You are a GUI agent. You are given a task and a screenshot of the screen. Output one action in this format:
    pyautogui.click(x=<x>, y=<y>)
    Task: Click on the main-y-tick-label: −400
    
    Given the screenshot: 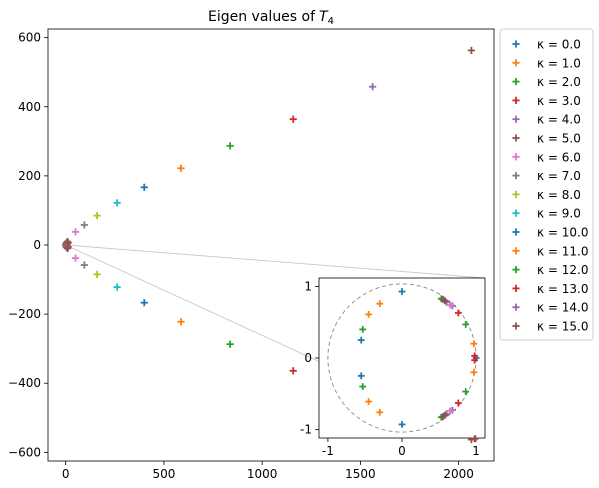 What is the action you would take?
    pyautogui.click(x=24, y=383)
    